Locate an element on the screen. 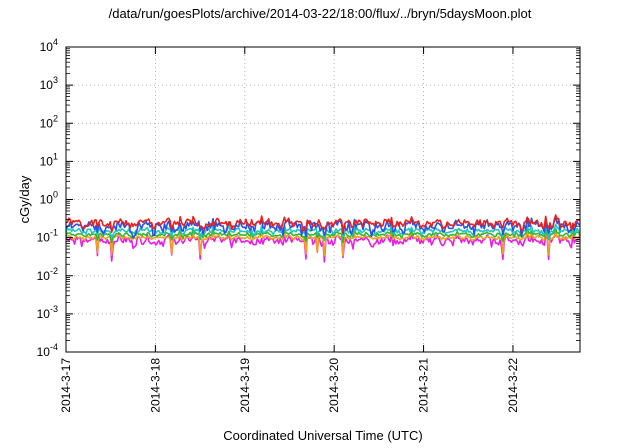  x-tick-label: 2014-3-21 is located at coordinates (424, 385).